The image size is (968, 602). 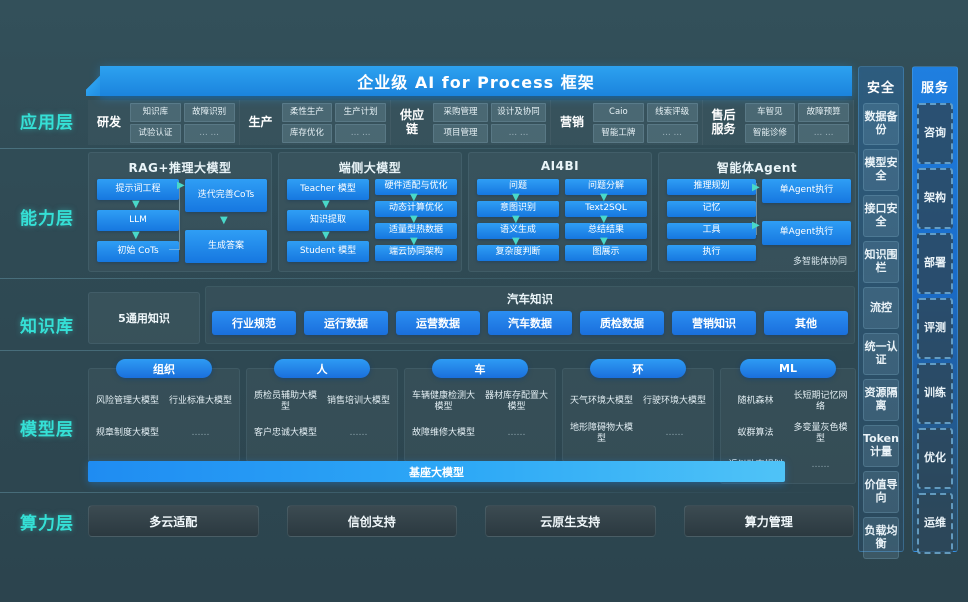 I want to click on application-cell: 智能工牌, so click(x=618, y=133).